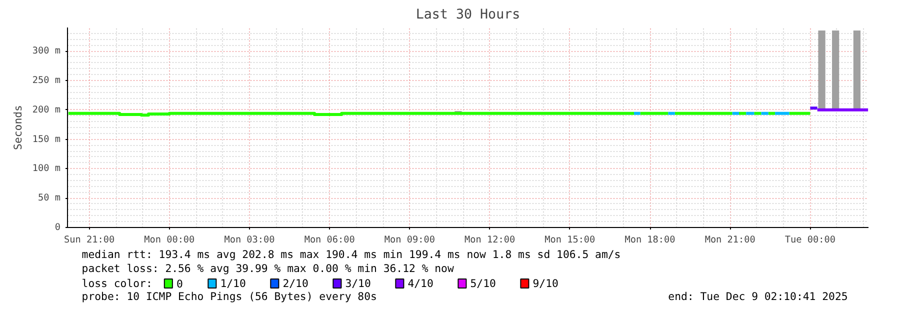 The image size is (897, 310). What do you see at coordinates (46, 168) in the screenshot?
I see `y-tick-label: 100 m` at bounding box center [46, 168].